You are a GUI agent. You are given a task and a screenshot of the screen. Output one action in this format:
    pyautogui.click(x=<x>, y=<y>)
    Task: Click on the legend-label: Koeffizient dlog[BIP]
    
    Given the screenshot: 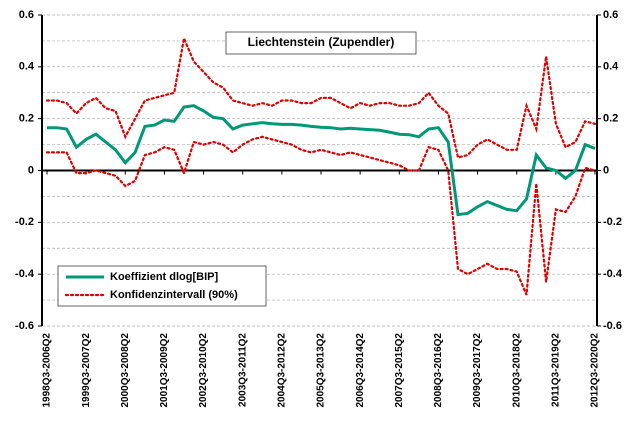 What is the action you would take?
    pyautogui.click(x=164, y=277)
    